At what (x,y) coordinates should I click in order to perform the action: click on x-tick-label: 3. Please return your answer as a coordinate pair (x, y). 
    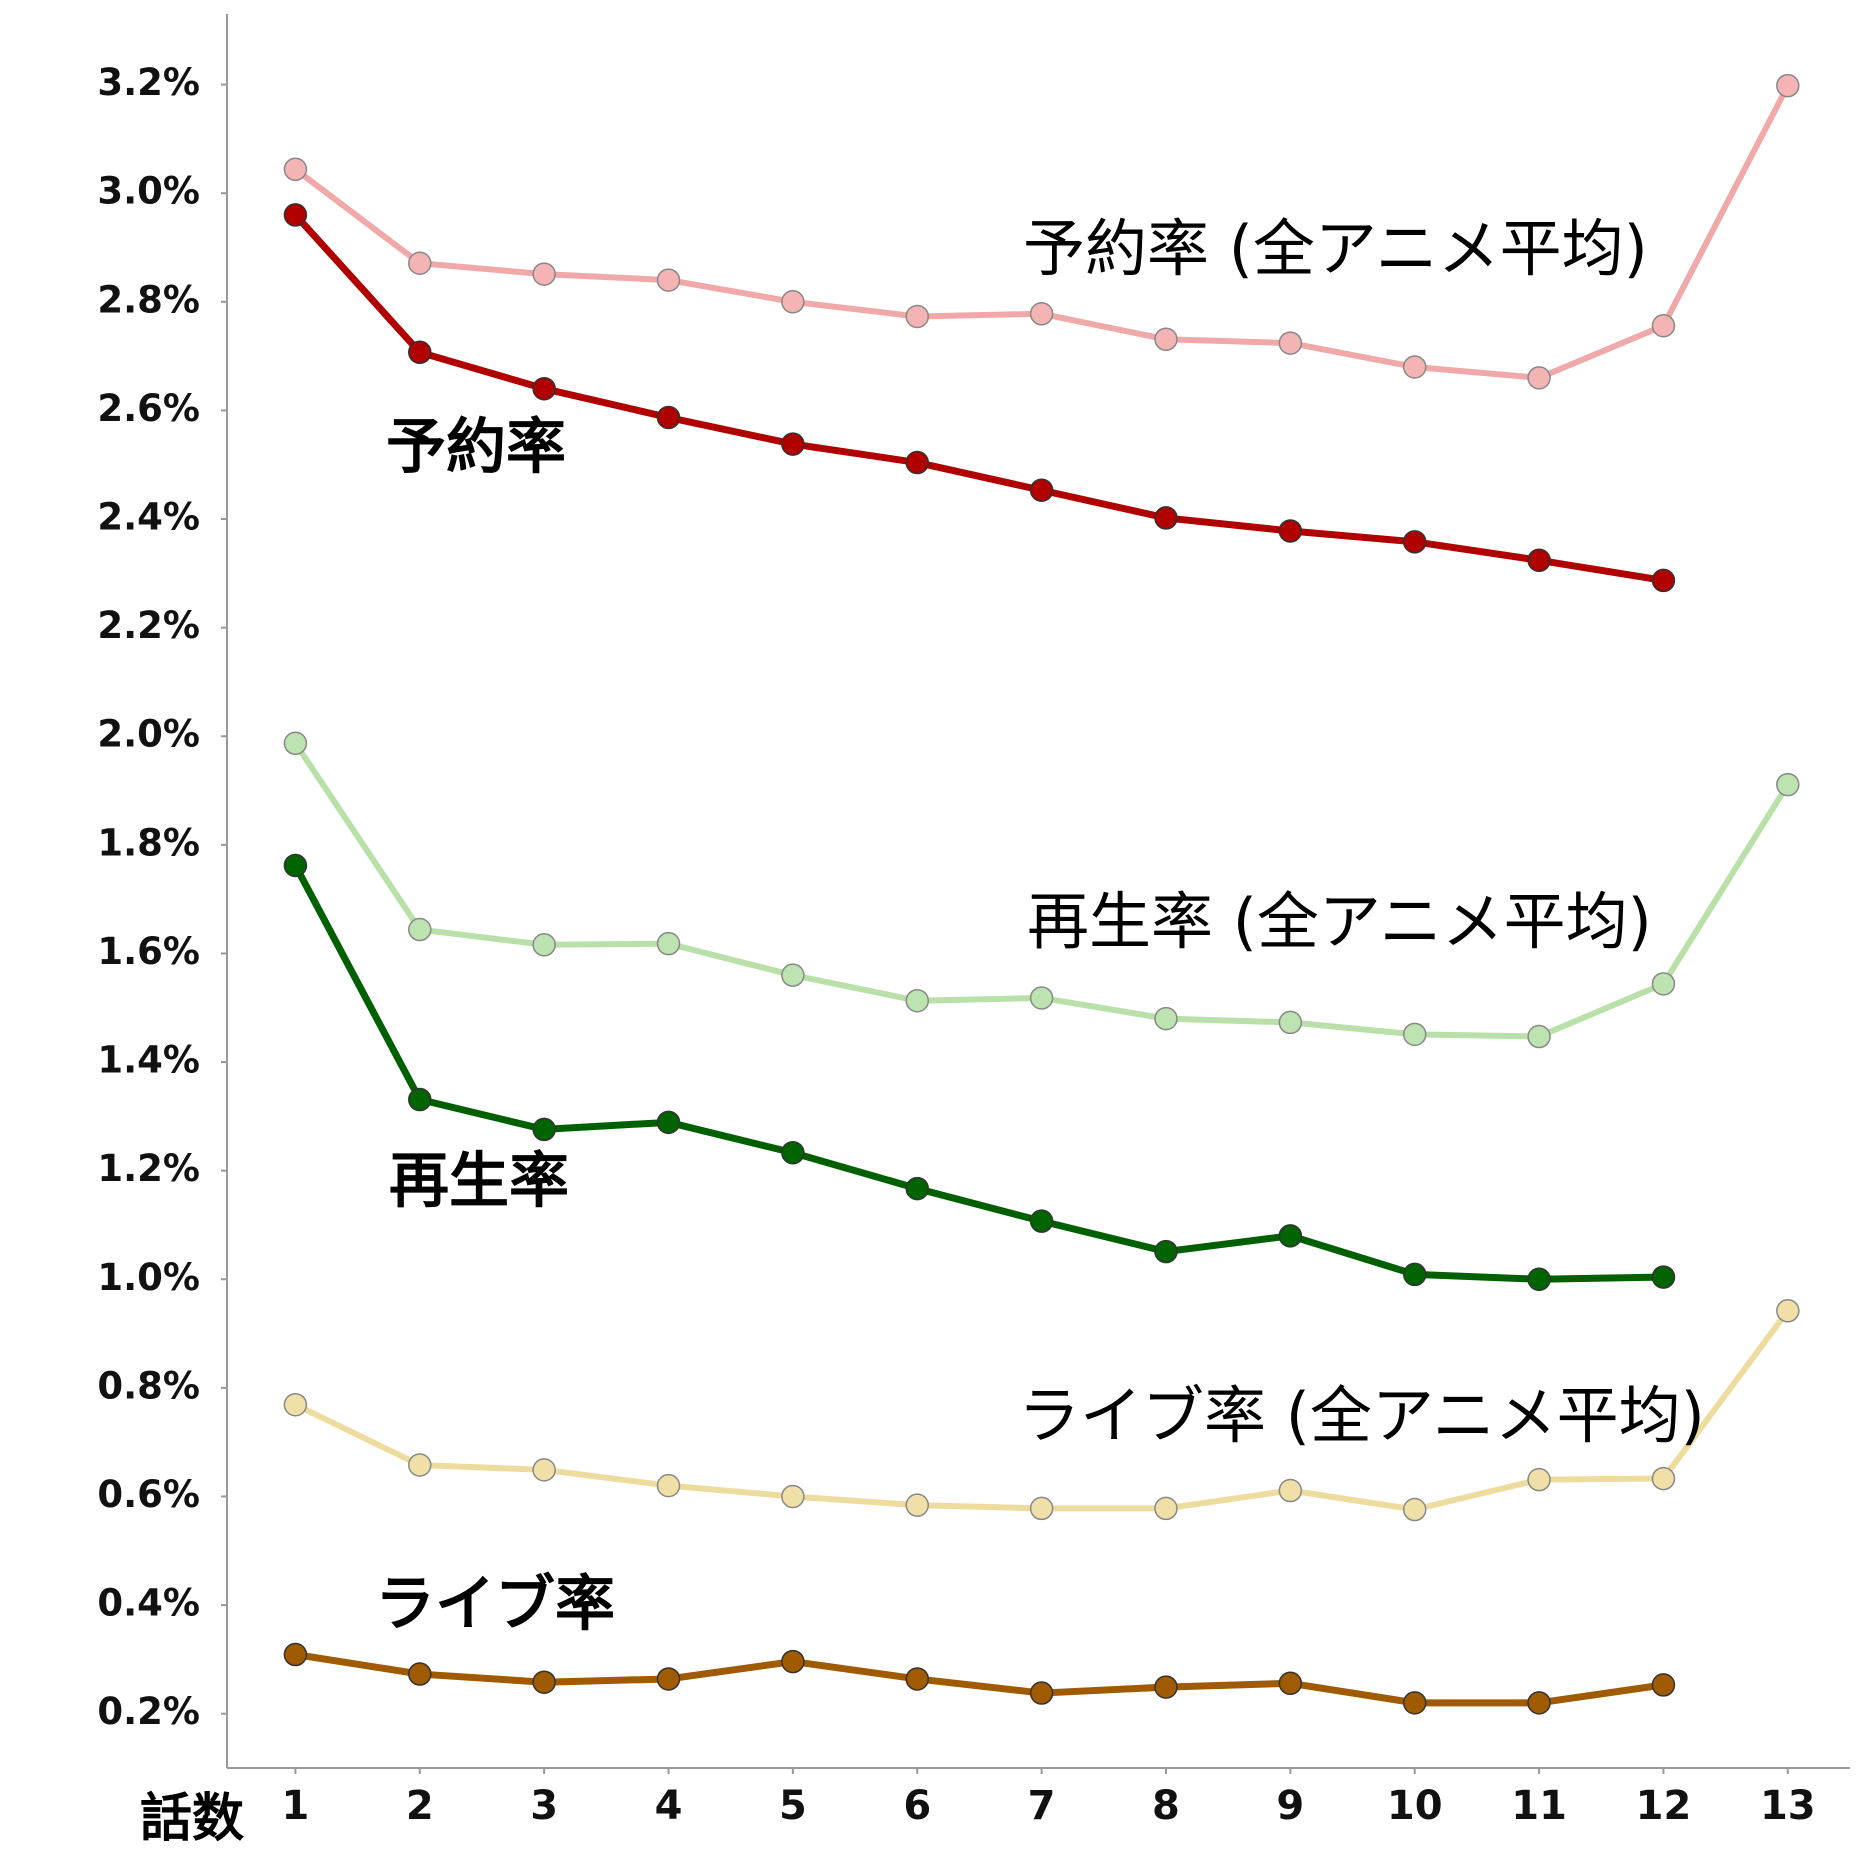
    Looking at the image, I should click on (544, 1806).